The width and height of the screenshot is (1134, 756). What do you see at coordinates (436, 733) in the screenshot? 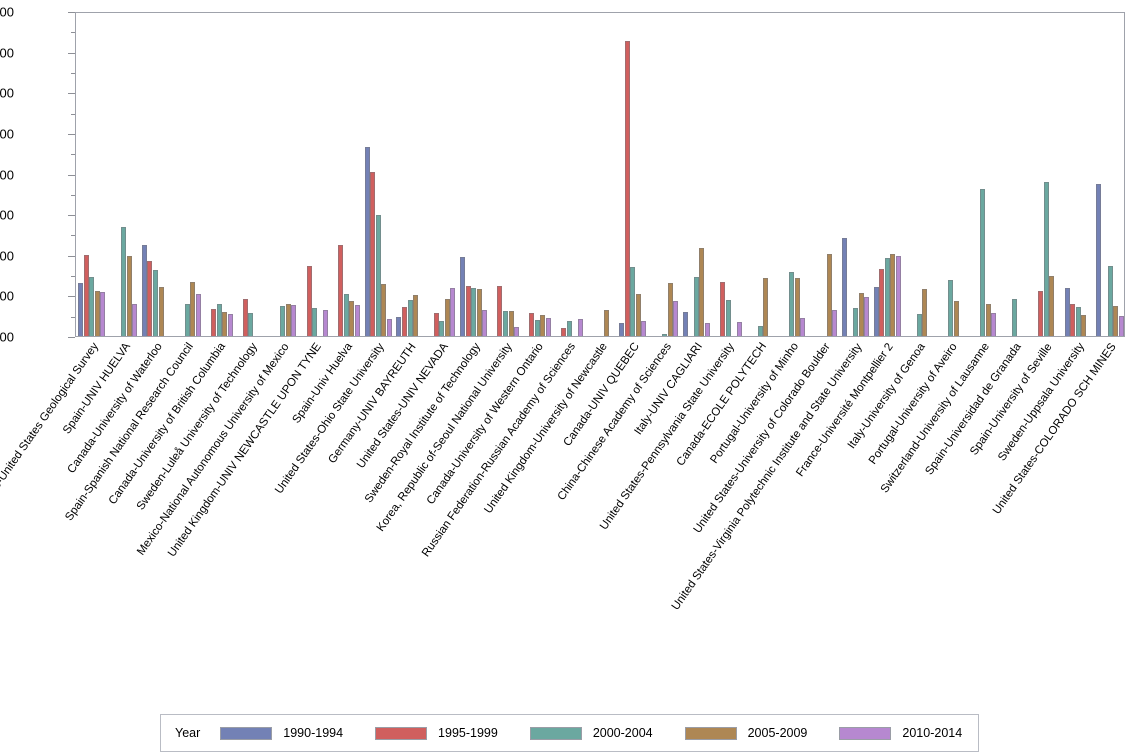
I see `legend-item: 1995-1999` at bounding box center [436, 733].